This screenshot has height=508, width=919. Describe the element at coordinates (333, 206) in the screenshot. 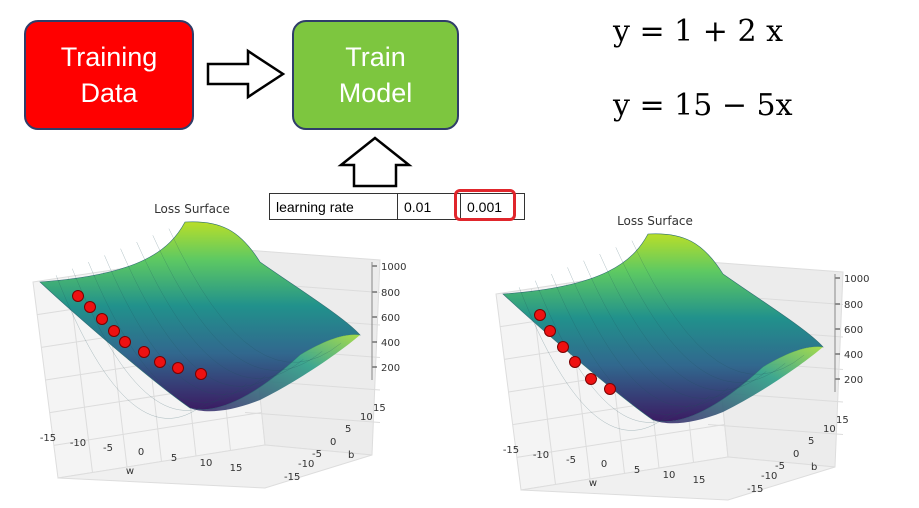

I see `learning-rate-label: learning rate` at that location.